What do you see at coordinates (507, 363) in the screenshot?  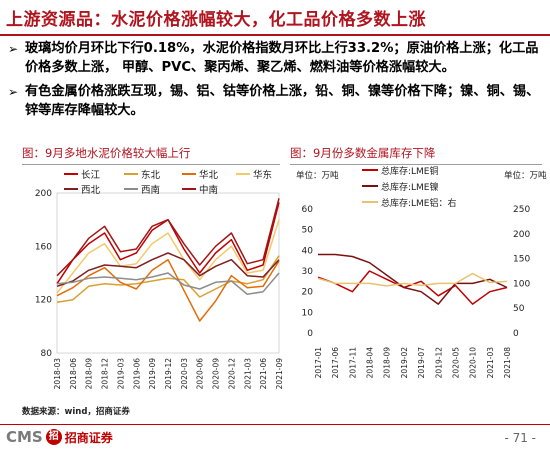 I see `right-x-tick-label: 2021-08` at bounding box center [507, 363].